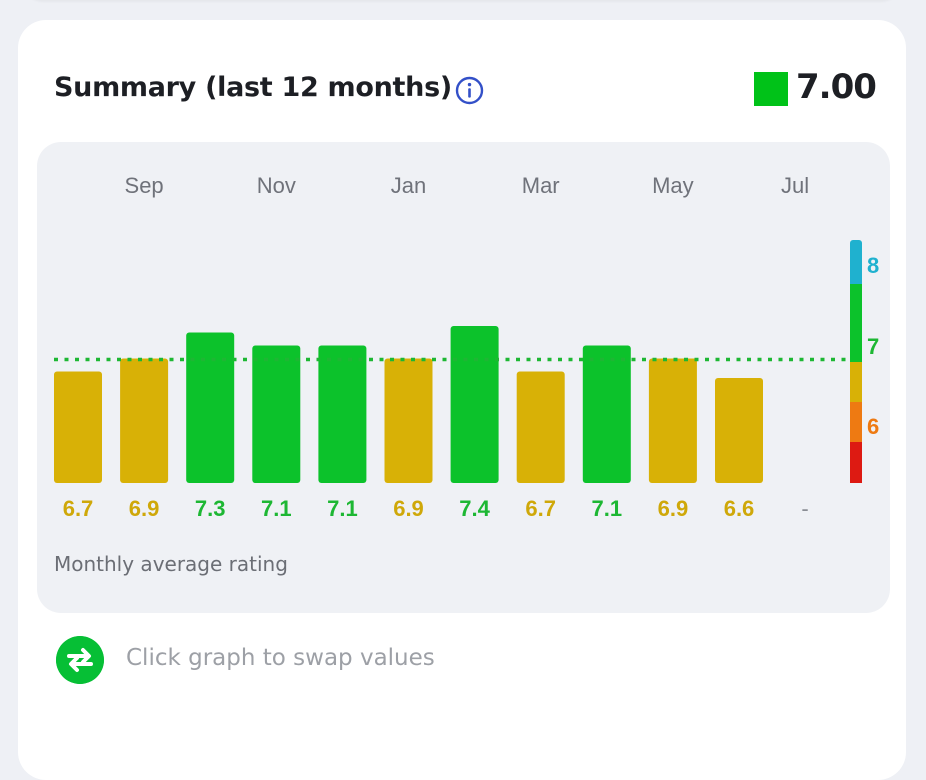  What do you see at coordinates (210, 508) in the screenshot?
I see `value-label-oct: 7.3` at bounding box center [210, 508].